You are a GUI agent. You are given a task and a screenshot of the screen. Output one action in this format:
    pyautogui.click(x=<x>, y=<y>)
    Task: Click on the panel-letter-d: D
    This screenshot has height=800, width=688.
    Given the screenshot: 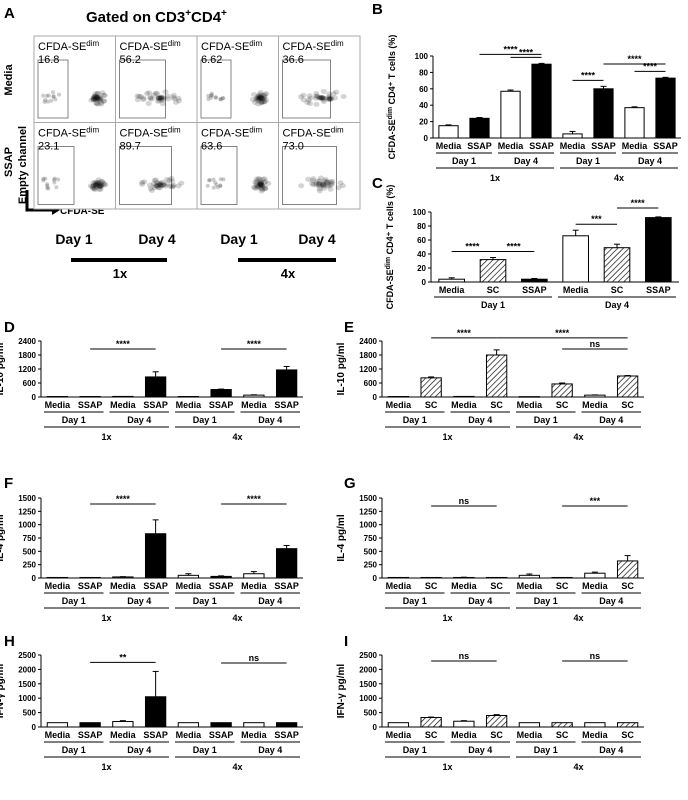 What is the action you would take?
    pyautogui.click(x=9, y=327)
    